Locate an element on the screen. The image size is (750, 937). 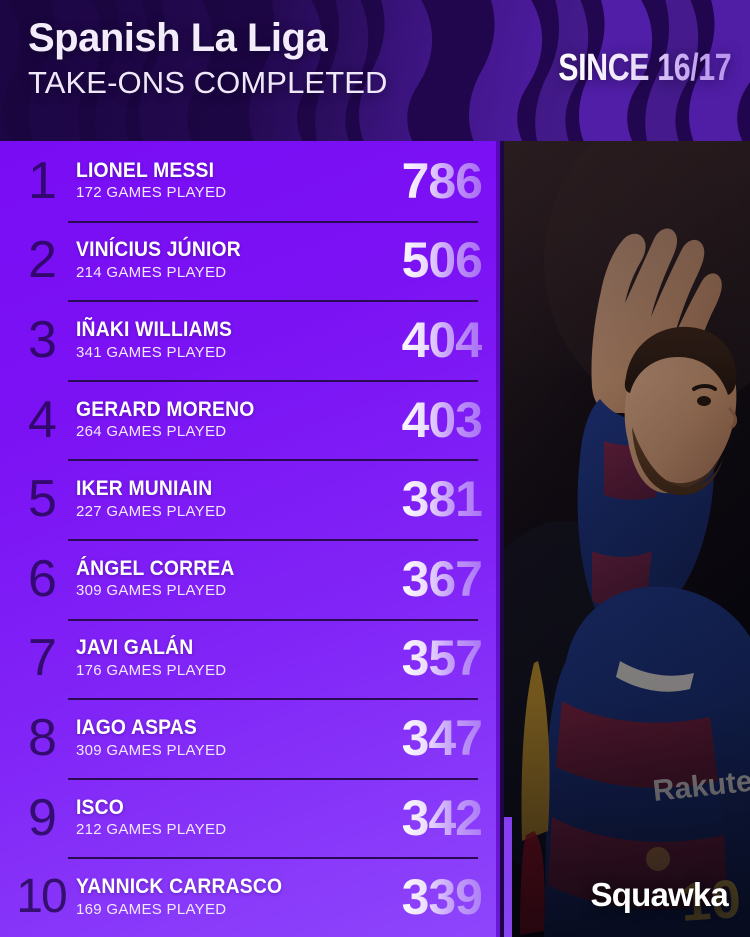
rank-number: 3 is located at coordinates (42, 339).